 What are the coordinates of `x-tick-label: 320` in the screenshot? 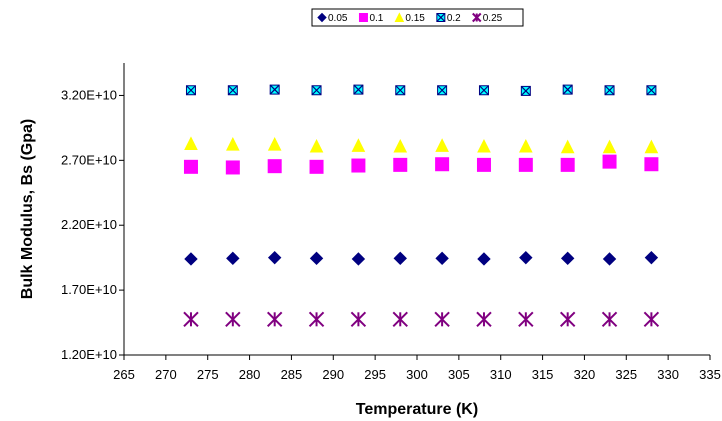 It's located at (585, 374).